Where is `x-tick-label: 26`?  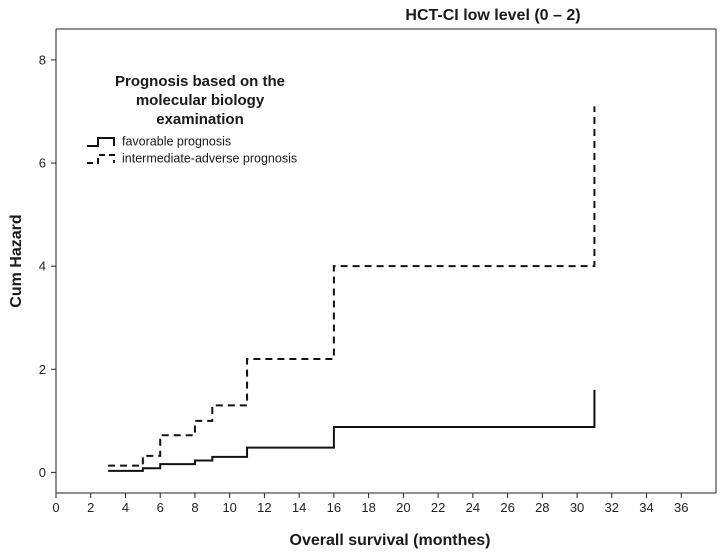
x-tick-label: 26 is located at coordinates (507, 507).